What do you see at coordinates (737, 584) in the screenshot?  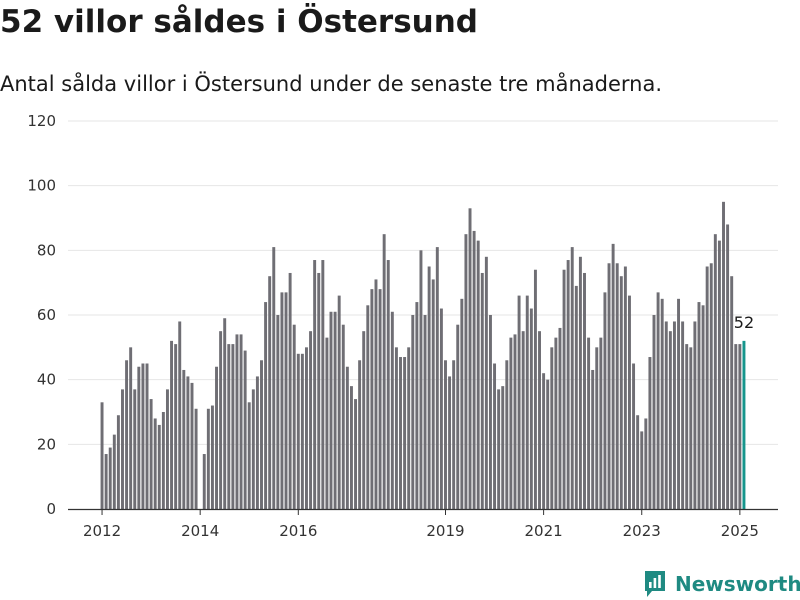 I see `newsworthy-logo-text: Newsworthy` at bounding box center [737, 584].